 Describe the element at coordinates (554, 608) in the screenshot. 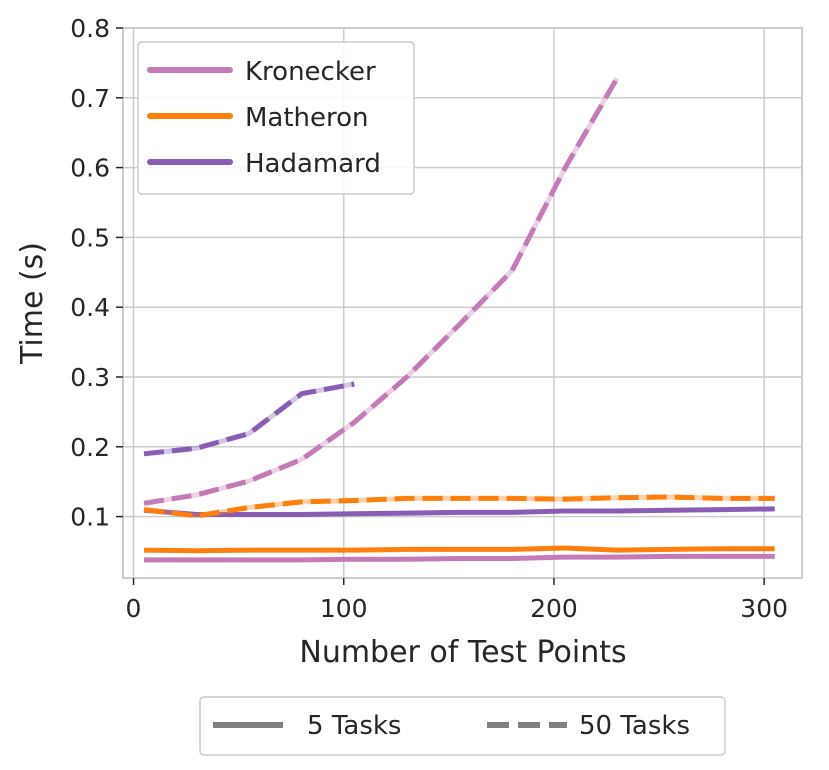

I see `x-tick-label: 200` at that location.